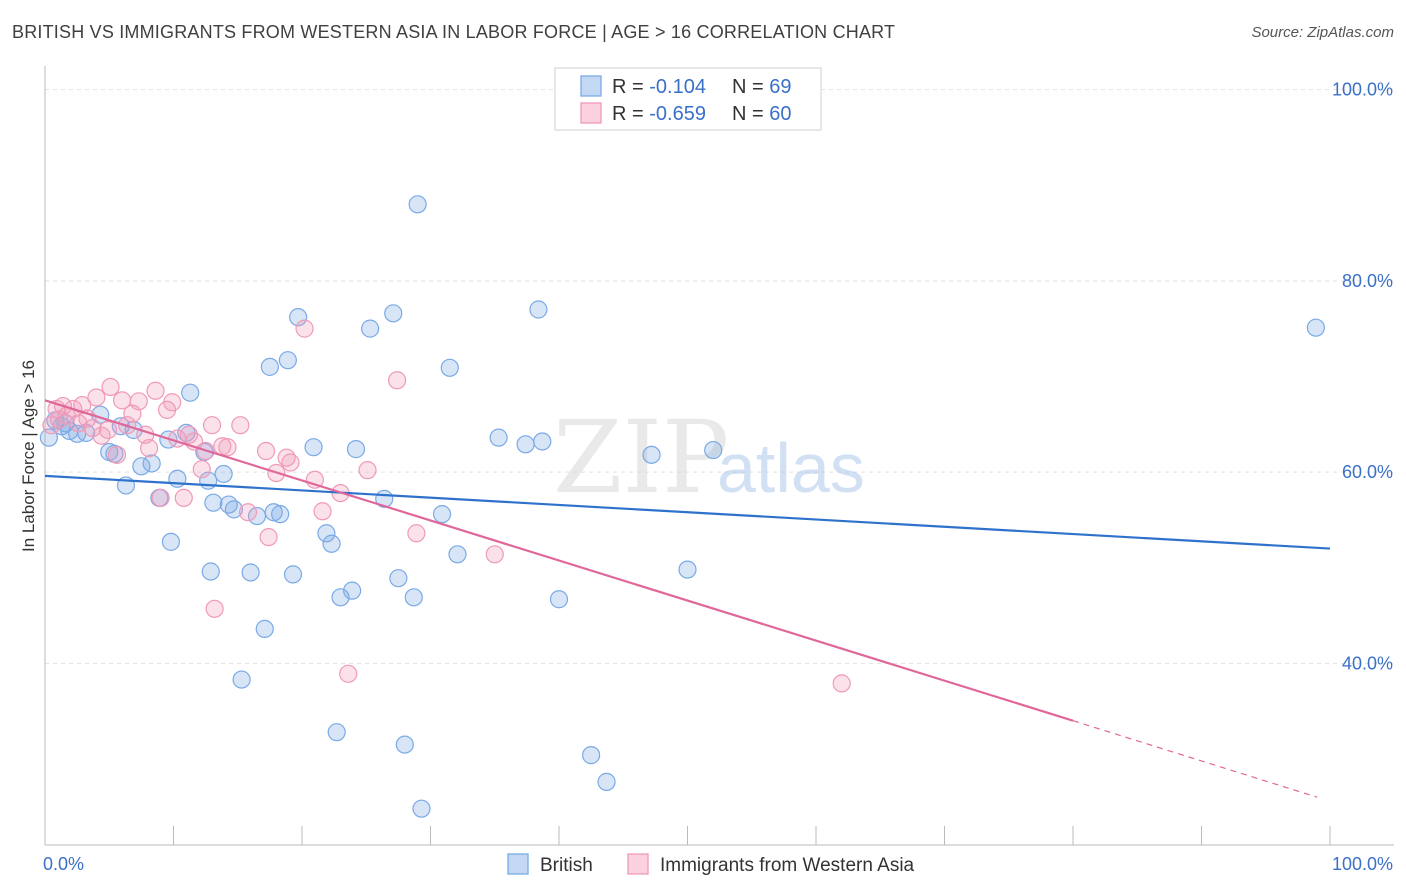 The image size is (1406, 892). I want to click on series-legend: British Immigrants from Western Asia, so click(711, 864).